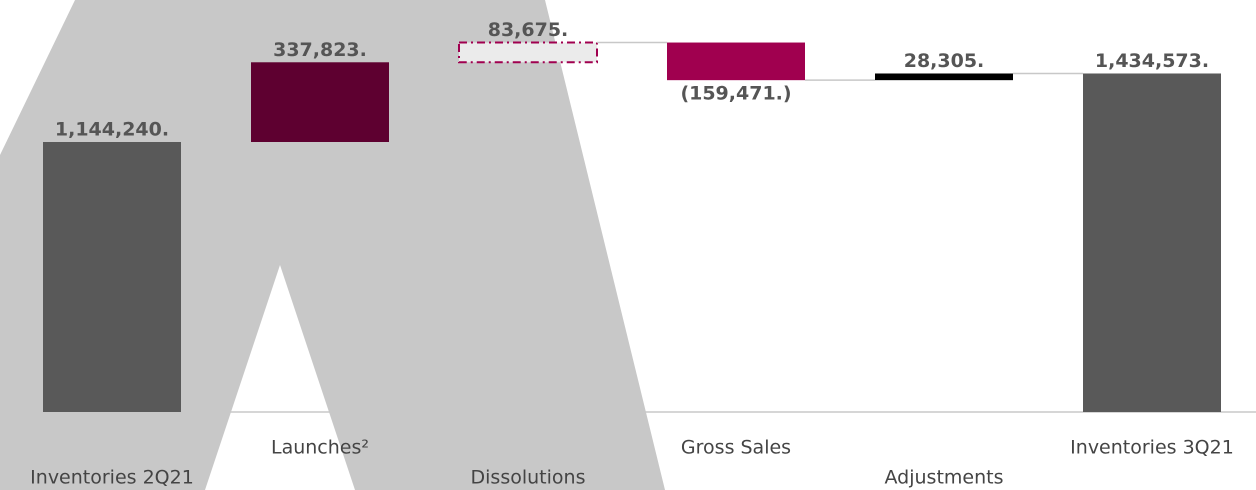 This screenshot has height=490, width=1256. Describe the element at coordinates (320, 448) in the screenshot. I see `x-tick-label: Launches²` at that location.